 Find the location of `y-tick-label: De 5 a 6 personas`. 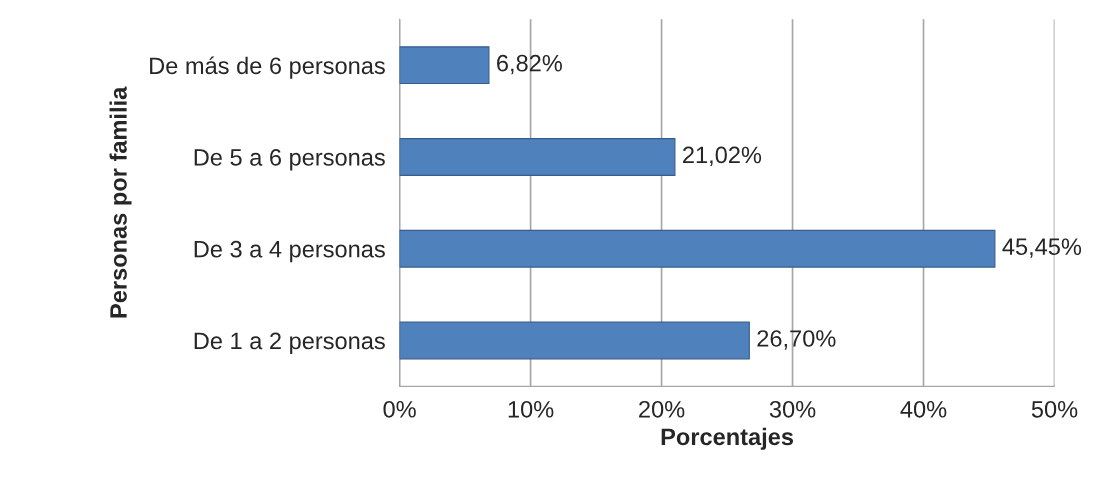

y-tick-label: De 5 a 6 personas is located at coordinates (289, 160).